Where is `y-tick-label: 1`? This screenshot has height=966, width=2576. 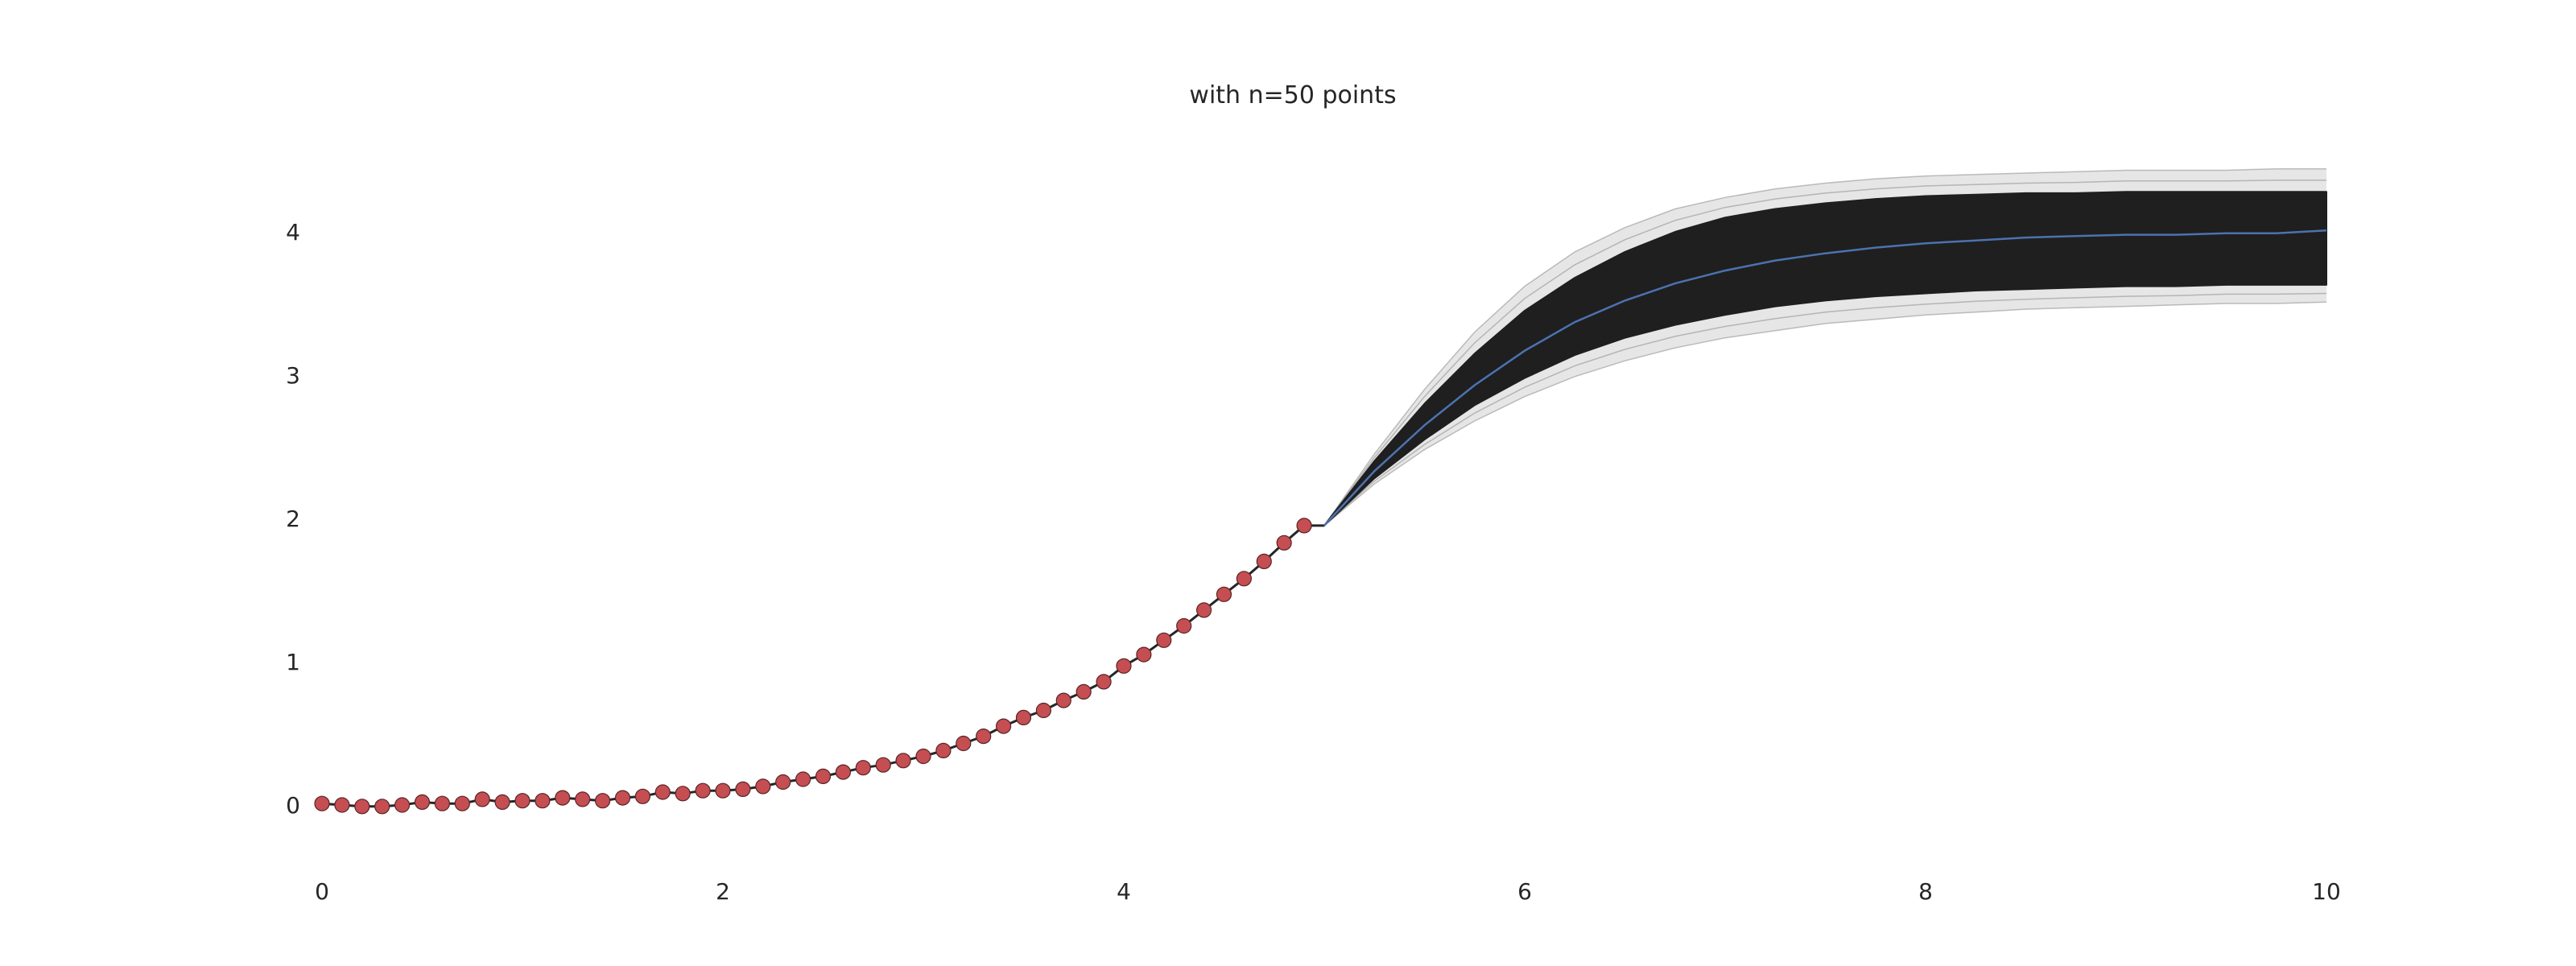
y-tick-label: 1 is located at coordinates (293, 662).